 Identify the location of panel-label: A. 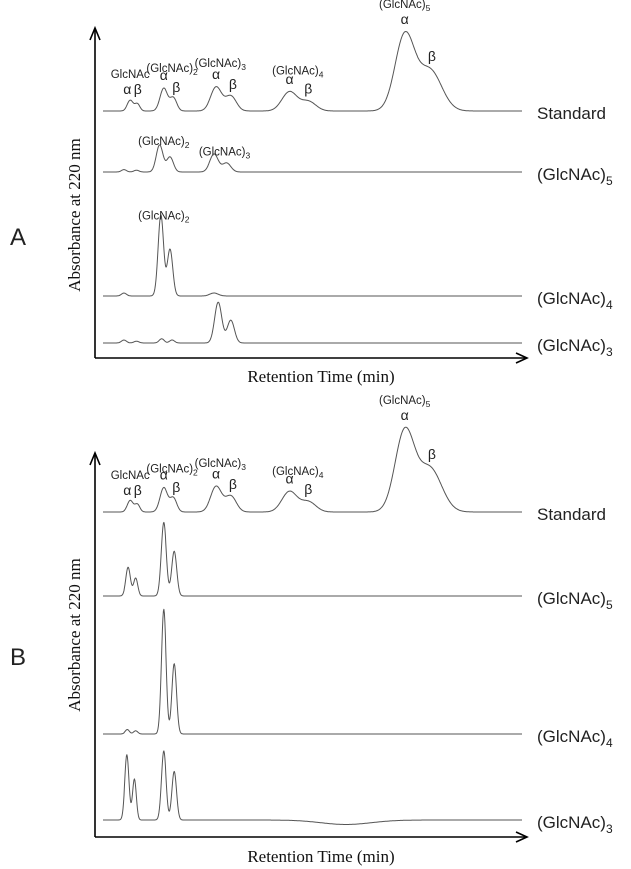
(18, 237).